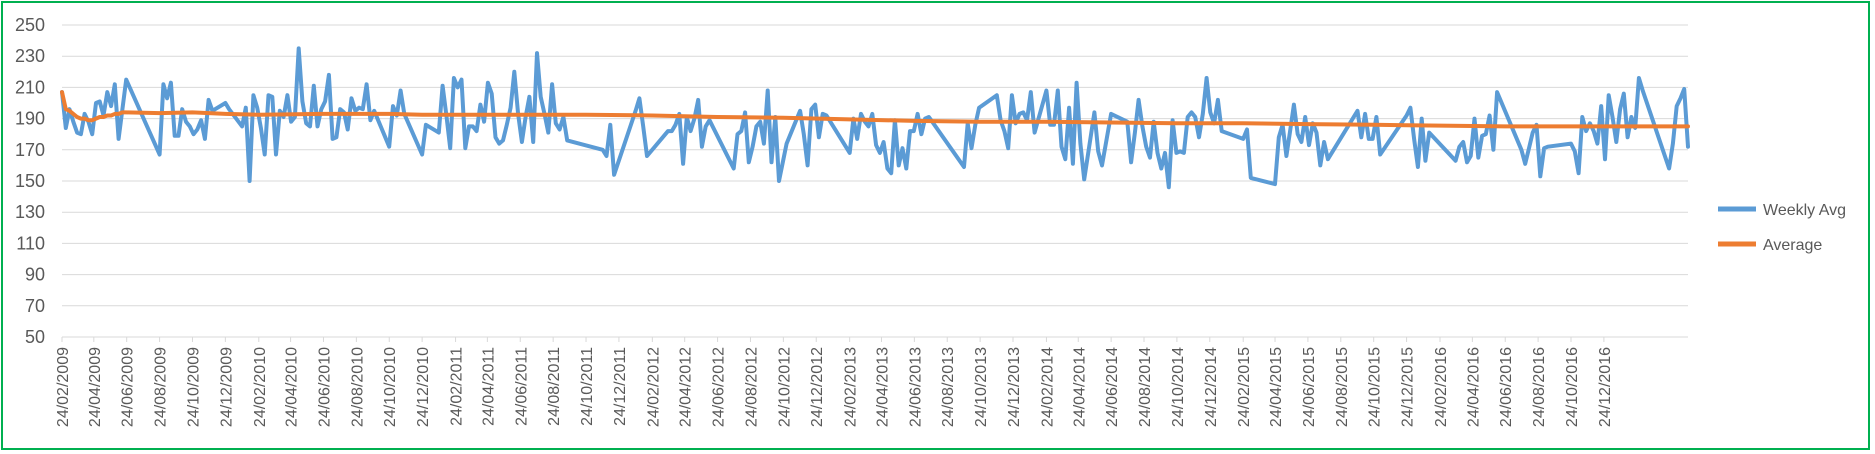  What do you see at coordinates (30, 150) in the screenshot?
I see `y-tick-label: 170` at bounding box center [30, 150].